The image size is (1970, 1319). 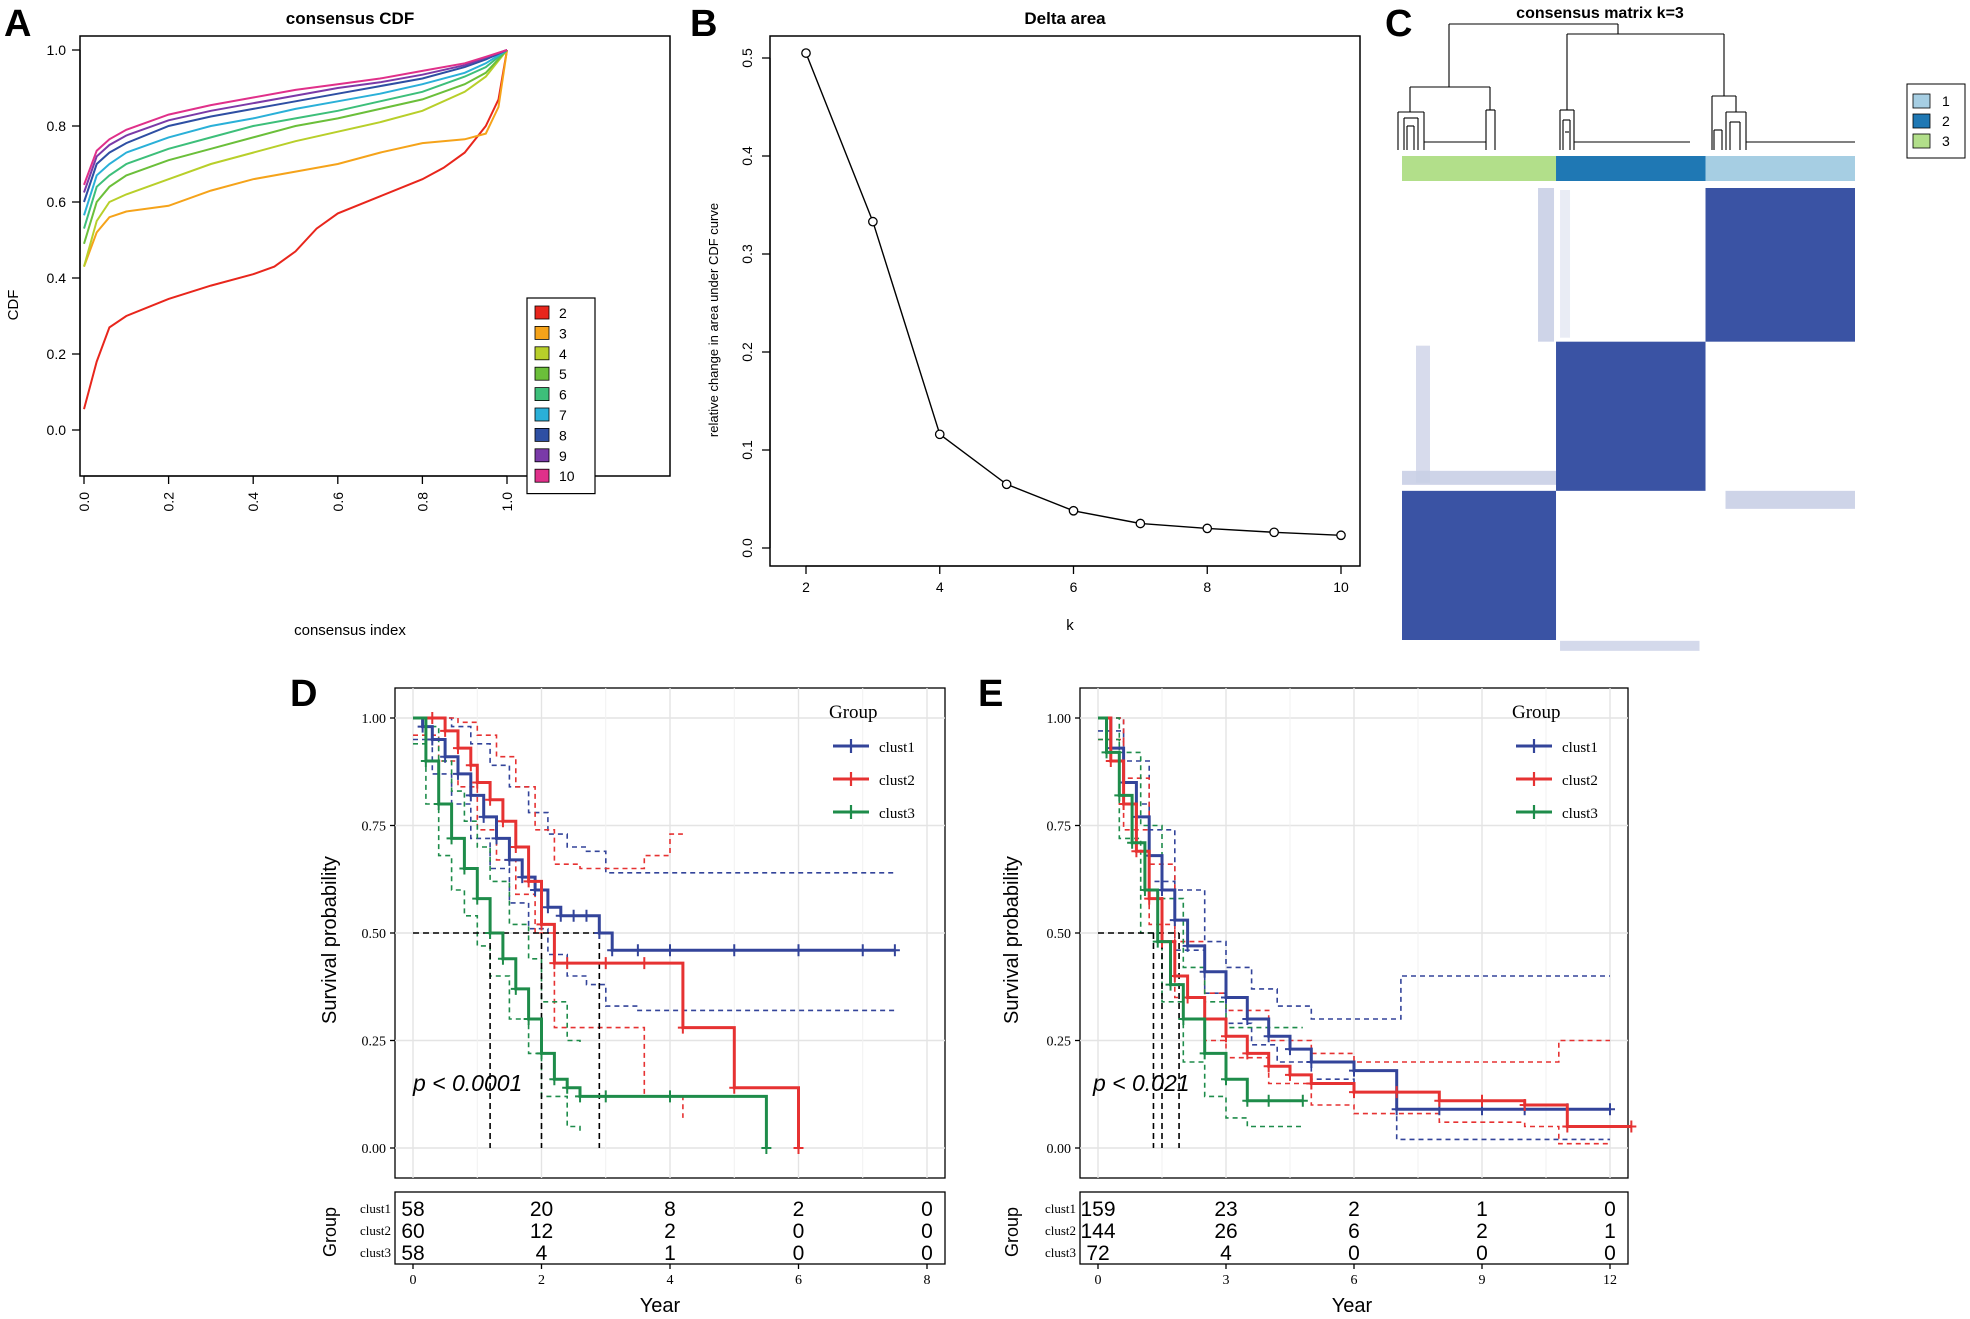 What do you see at coordinates (747, 352) in the screenshot?
I see `panel-b-y-tick-label: 0.2` at bounding box center [747, 352].